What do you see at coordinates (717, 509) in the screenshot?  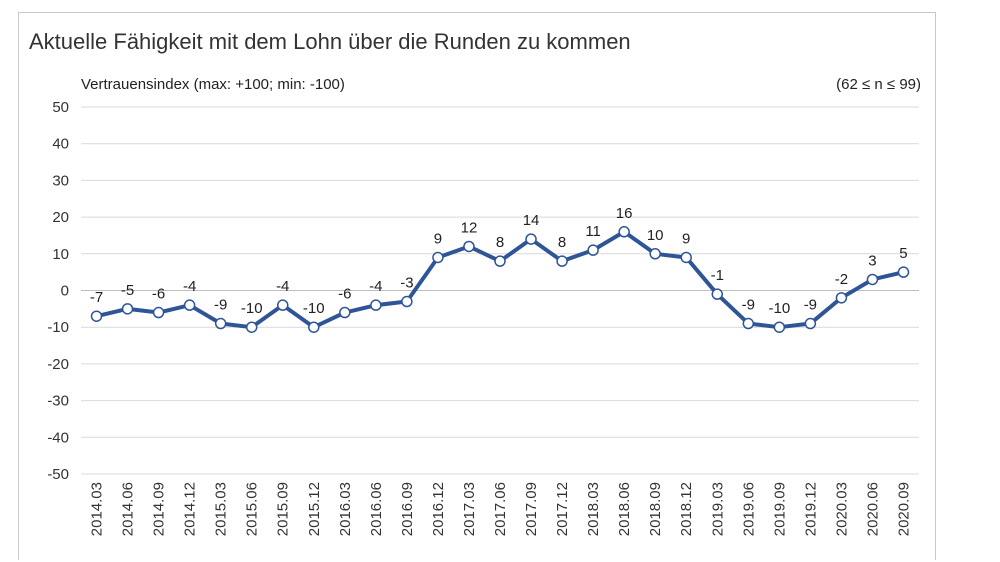 I see `x-tick-label: 2019.03` at bounding box center [717, 509].